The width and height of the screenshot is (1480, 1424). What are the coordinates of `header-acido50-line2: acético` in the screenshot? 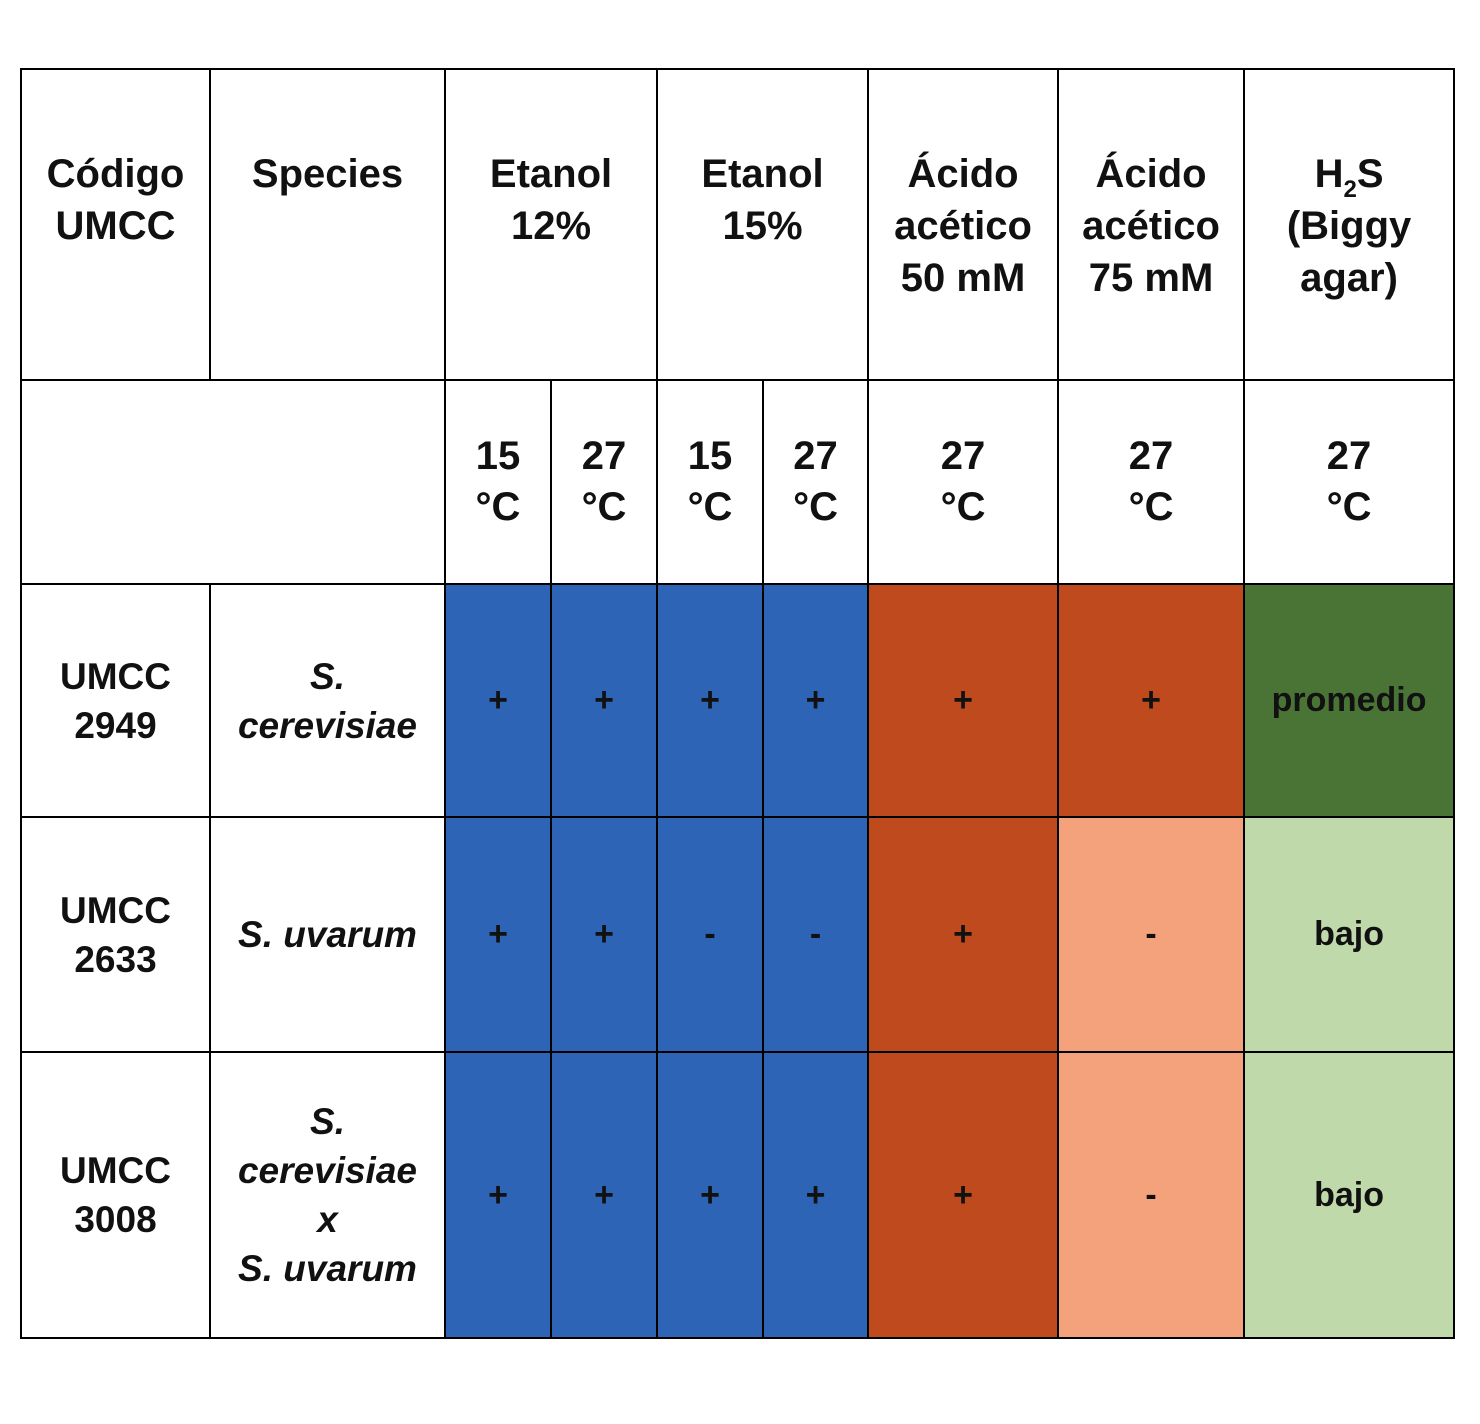 It's located at (963, 226).